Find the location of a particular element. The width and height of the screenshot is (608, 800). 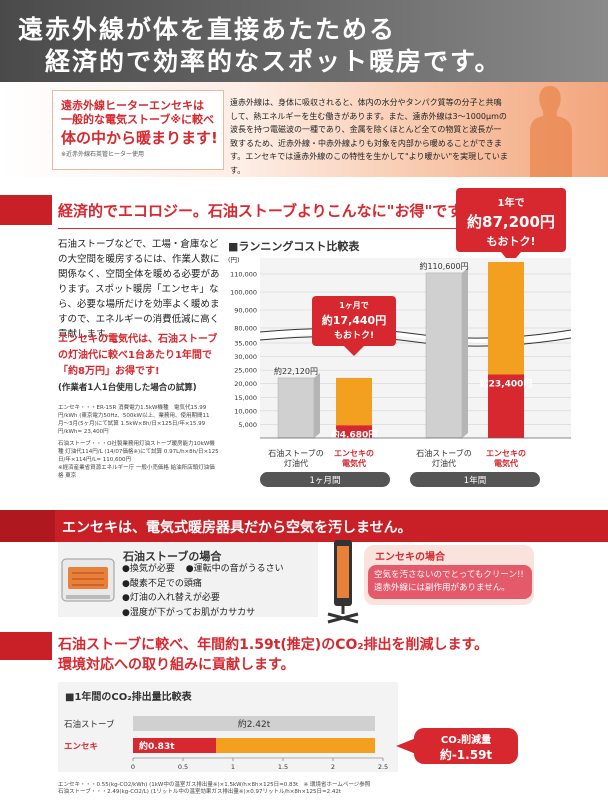

running-cost-chart-title: ■ランニングコスト比較表 is located at coordinates (294, 246).